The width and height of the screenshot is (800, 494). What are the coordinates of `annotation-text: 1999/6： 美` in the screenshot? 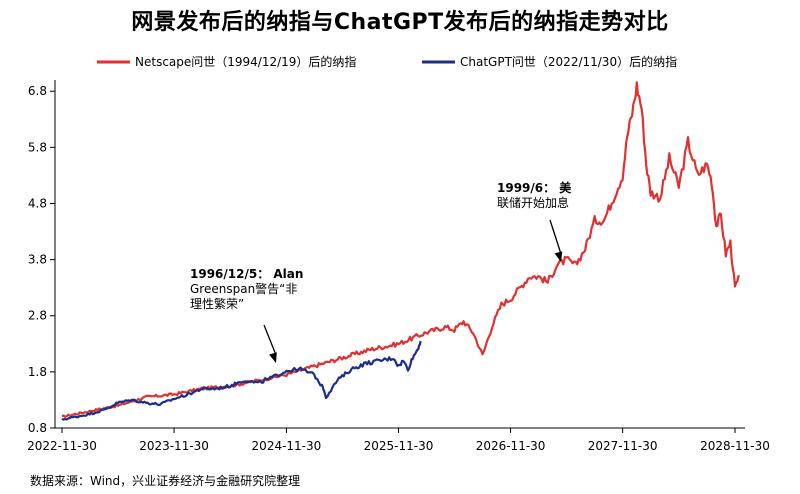 It's located at (534, 187).